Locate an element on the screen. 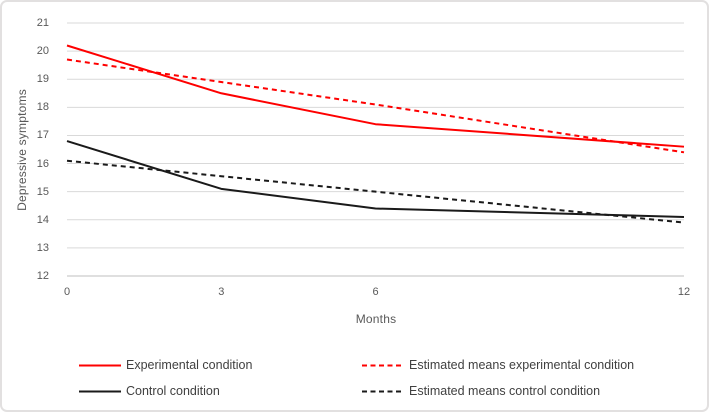 Image resolution: width=709 pixels, height=412 pixels. y-tick-label: 13 is located at coordinates (42, 247).